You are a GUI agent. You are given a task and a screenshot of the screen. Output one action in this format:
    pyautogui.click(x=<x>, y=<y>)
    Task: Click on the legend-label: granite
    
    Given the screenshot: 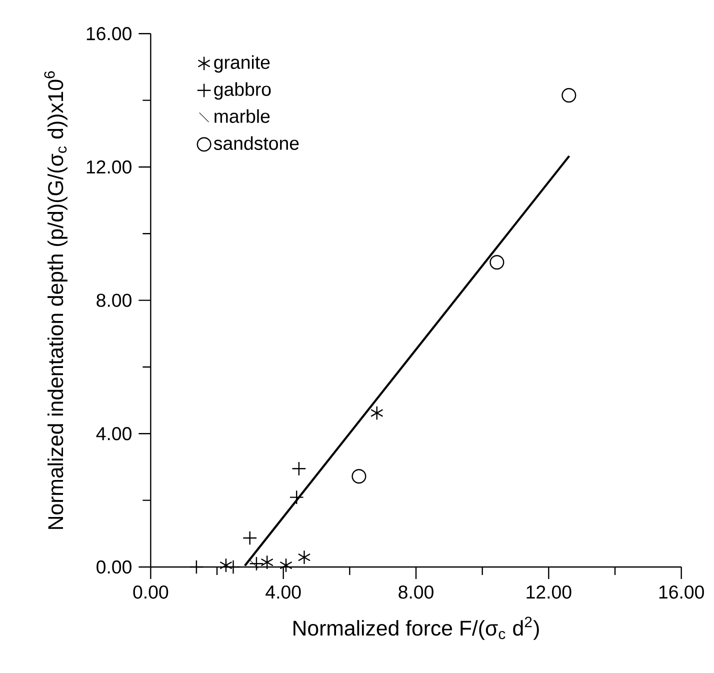 What is the action you would take?
    pyautogui.click(x=242, y=64)
    